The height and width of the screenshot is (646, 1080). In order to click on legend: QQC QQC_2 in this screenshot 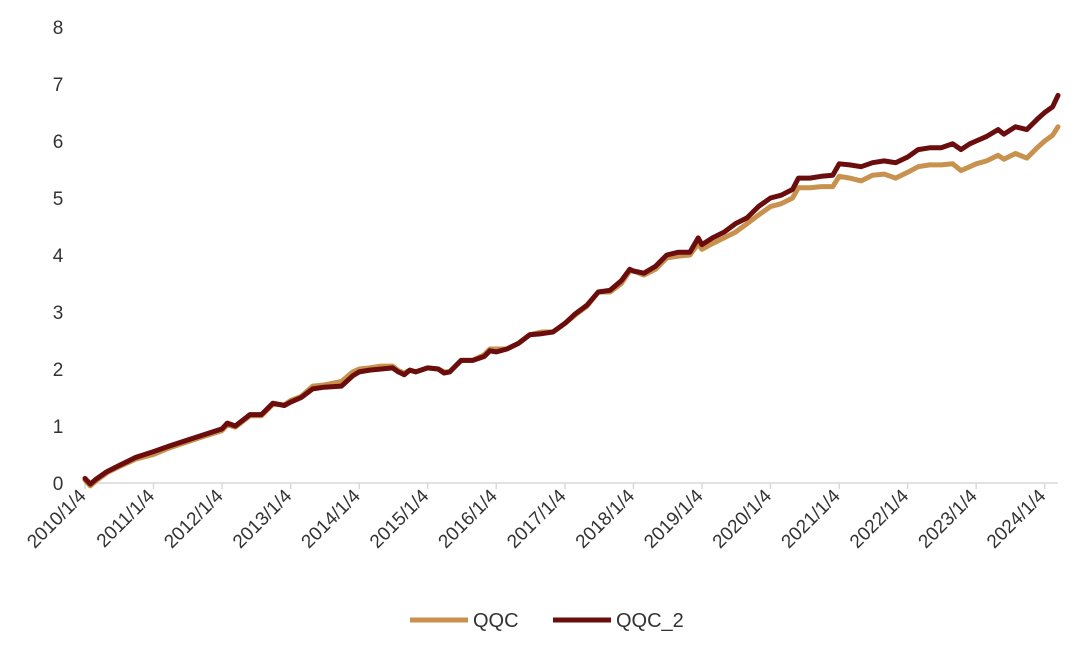, I will do `click(547, 621)`.